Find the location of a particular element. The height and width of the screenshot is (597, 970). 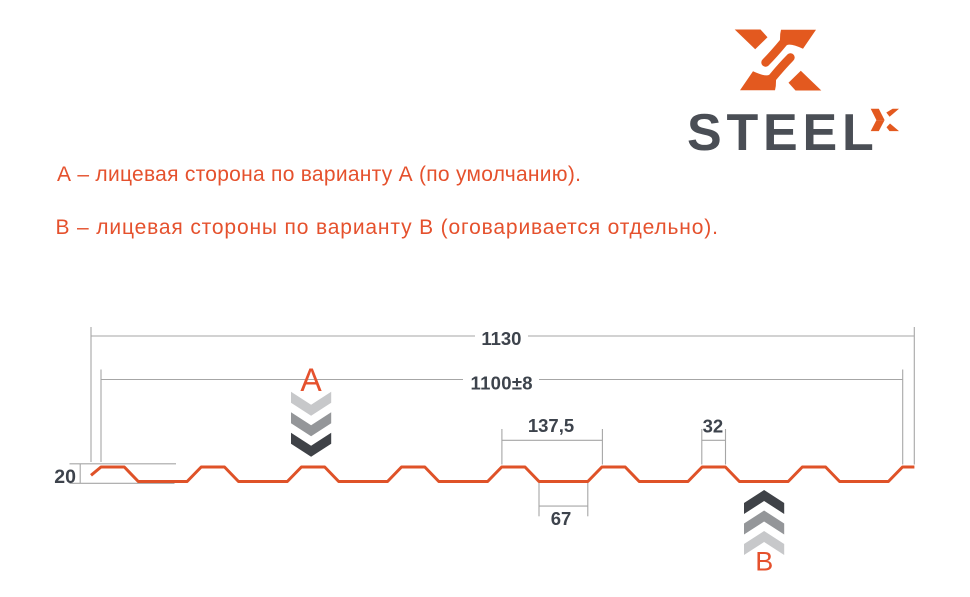

svg-text: А is located at coordinates (311, 380).